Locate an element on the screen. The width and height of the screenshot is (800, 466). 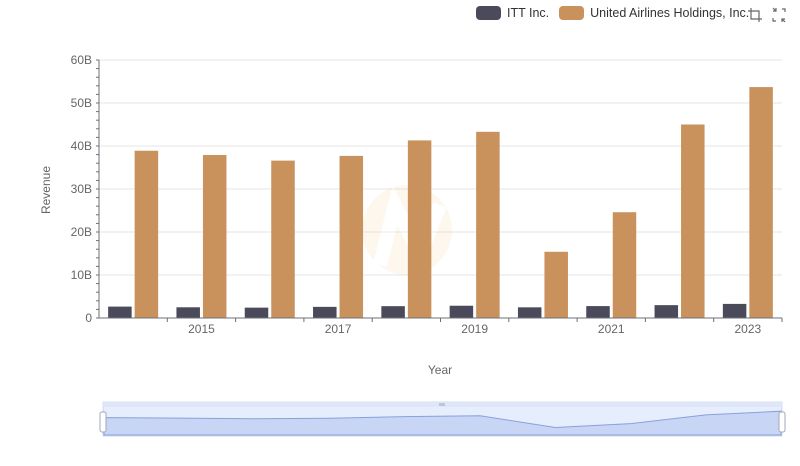
y-tick-label: 10B is located at coordinates (81, 275).